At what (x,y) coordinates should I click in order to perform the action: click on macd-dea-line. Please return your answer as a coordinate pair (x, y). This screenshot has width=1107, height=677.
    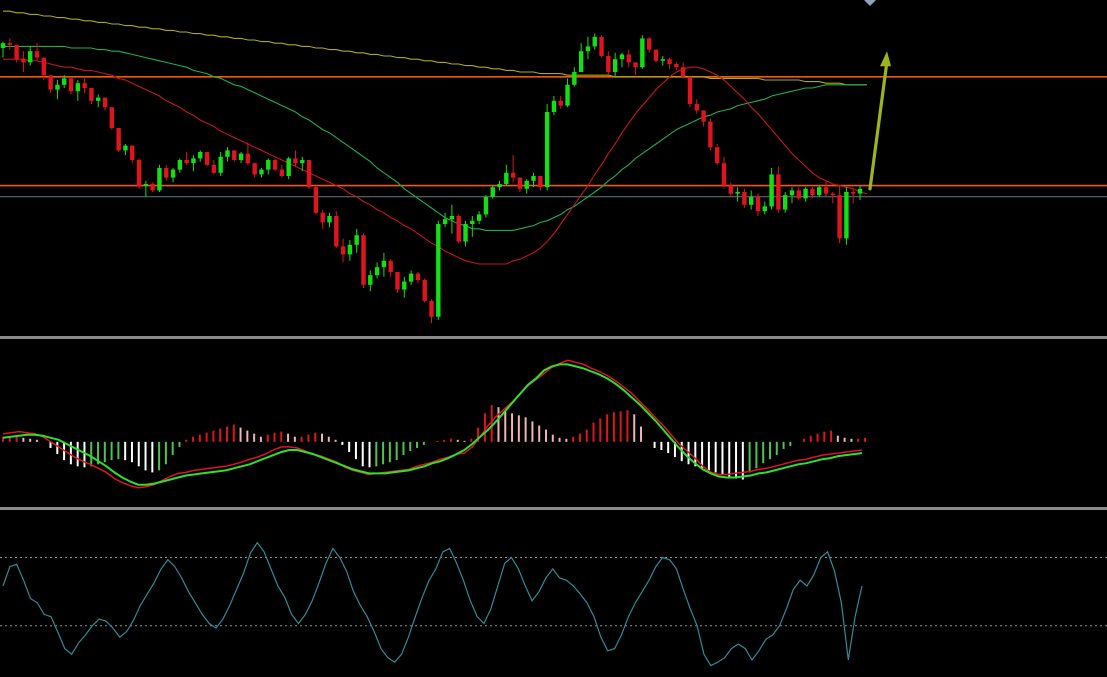
    Looking at the image, I should click on (432, 424).